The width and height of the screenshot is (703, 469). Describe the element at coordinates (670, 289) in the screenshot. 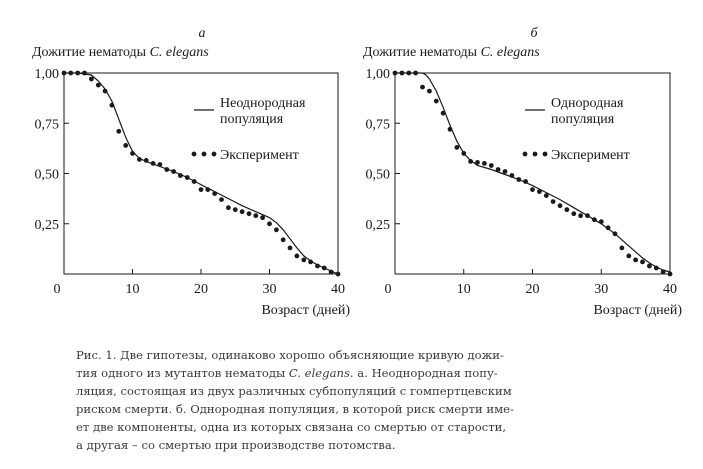

I see `x-tick-label: 40` at that location.